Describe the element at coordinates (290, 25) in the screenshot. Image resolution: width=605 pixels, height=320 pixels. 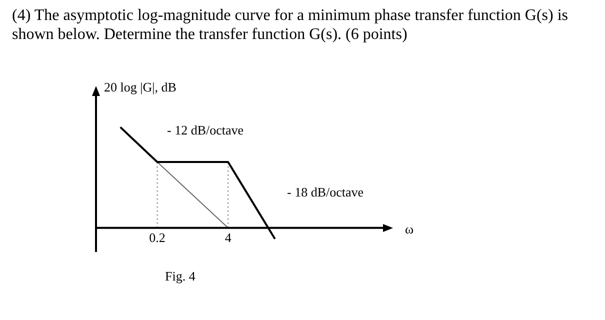
I see `chart-title: (4) The asymptotic log-magnitude curve for a minimum phase transfer function G(s) is shown below. Determine the transfer function G(s). (6 points)` at that location.